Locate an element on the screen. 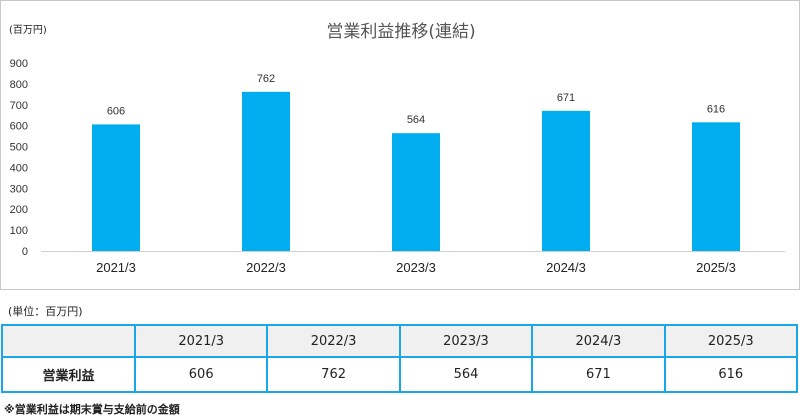 The height and width of the screenshot is (420, 800). table-header-blank is located at coordinates (68, 341).